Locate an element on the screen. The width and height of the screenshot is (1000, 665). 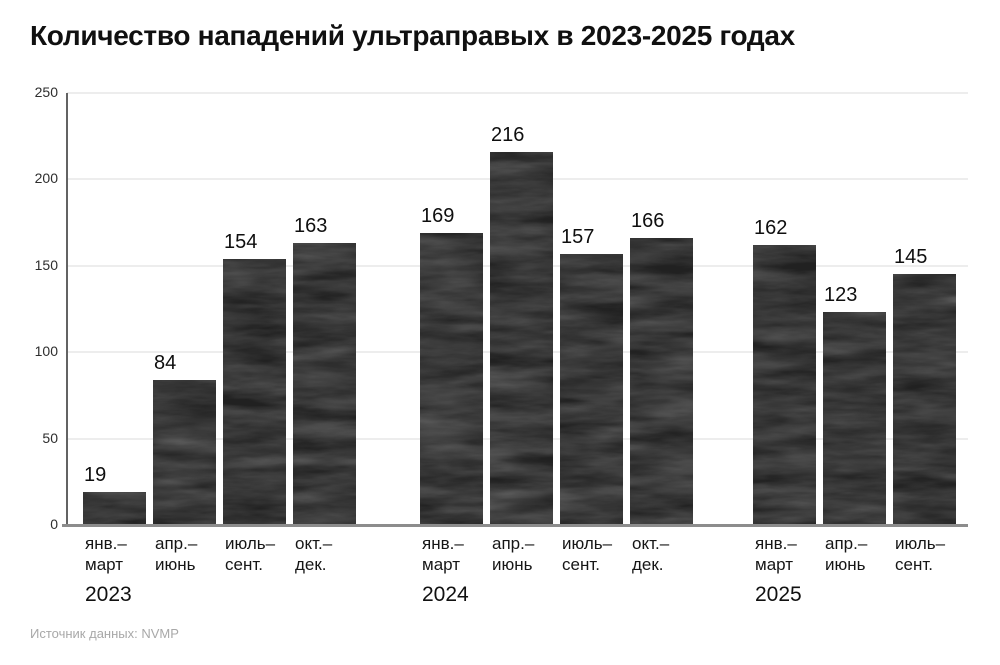
year-label: 2023 is located at coordinates (108, 594).